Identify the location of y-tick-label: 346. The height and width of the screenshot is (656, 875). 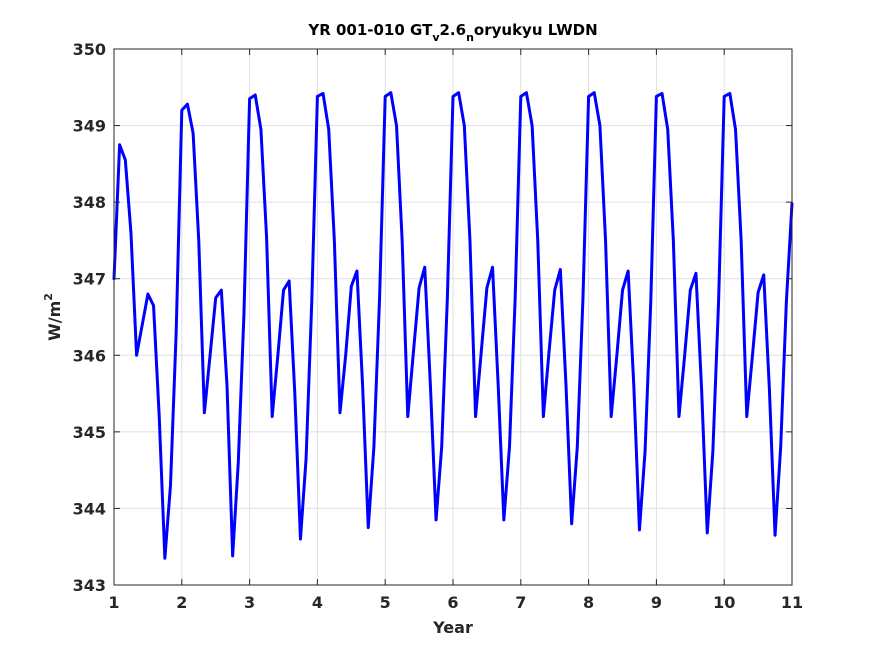
(89, 355).